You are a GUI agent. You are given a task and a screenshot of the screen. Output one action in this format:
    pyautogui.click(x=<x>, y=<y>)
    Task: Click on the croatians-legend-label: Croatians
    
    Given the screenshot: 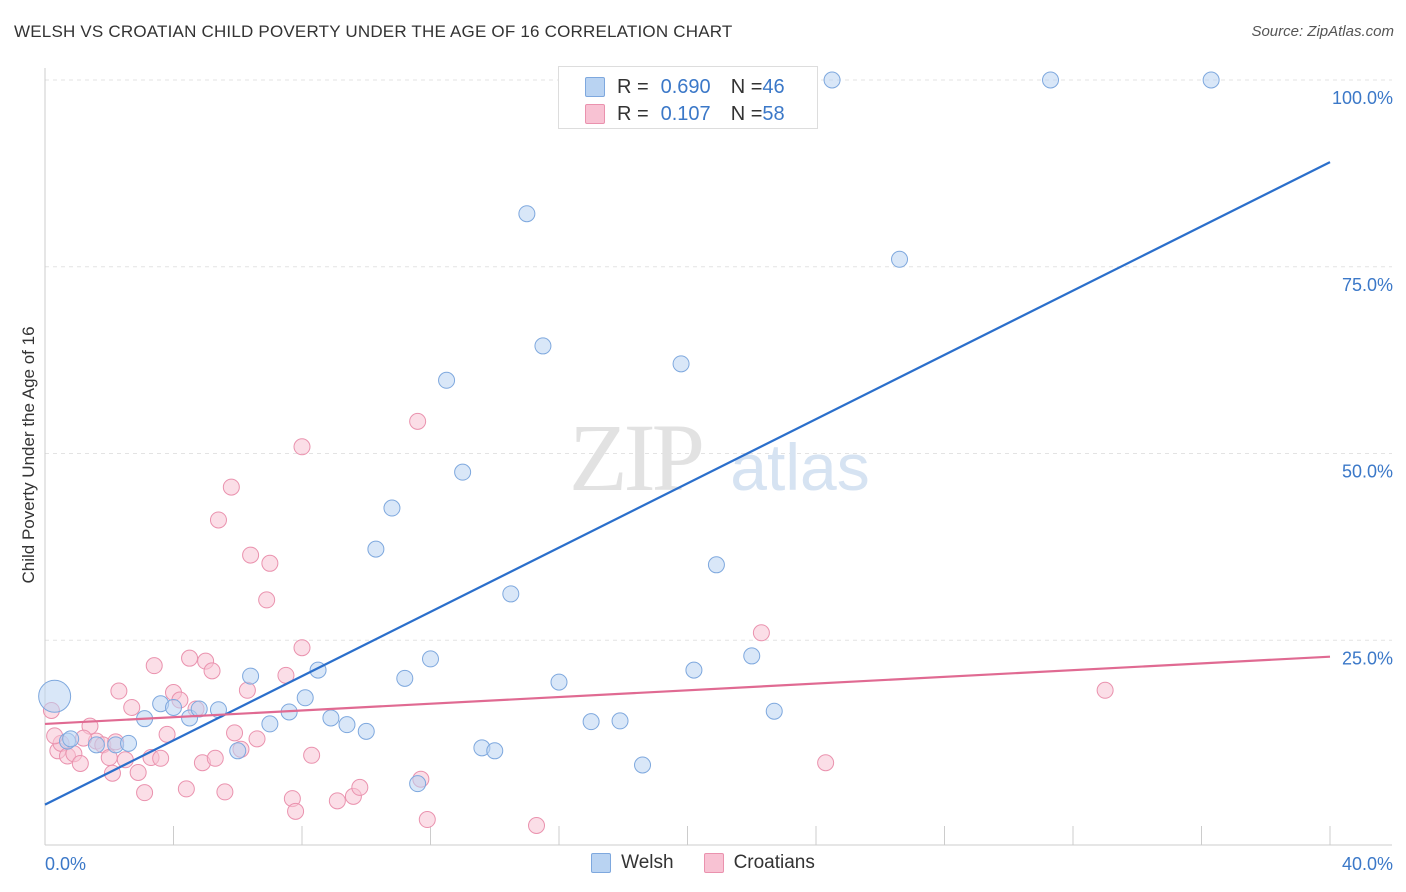 What is the action you would take?
    pyautogui.click(x=774, y=862)
    